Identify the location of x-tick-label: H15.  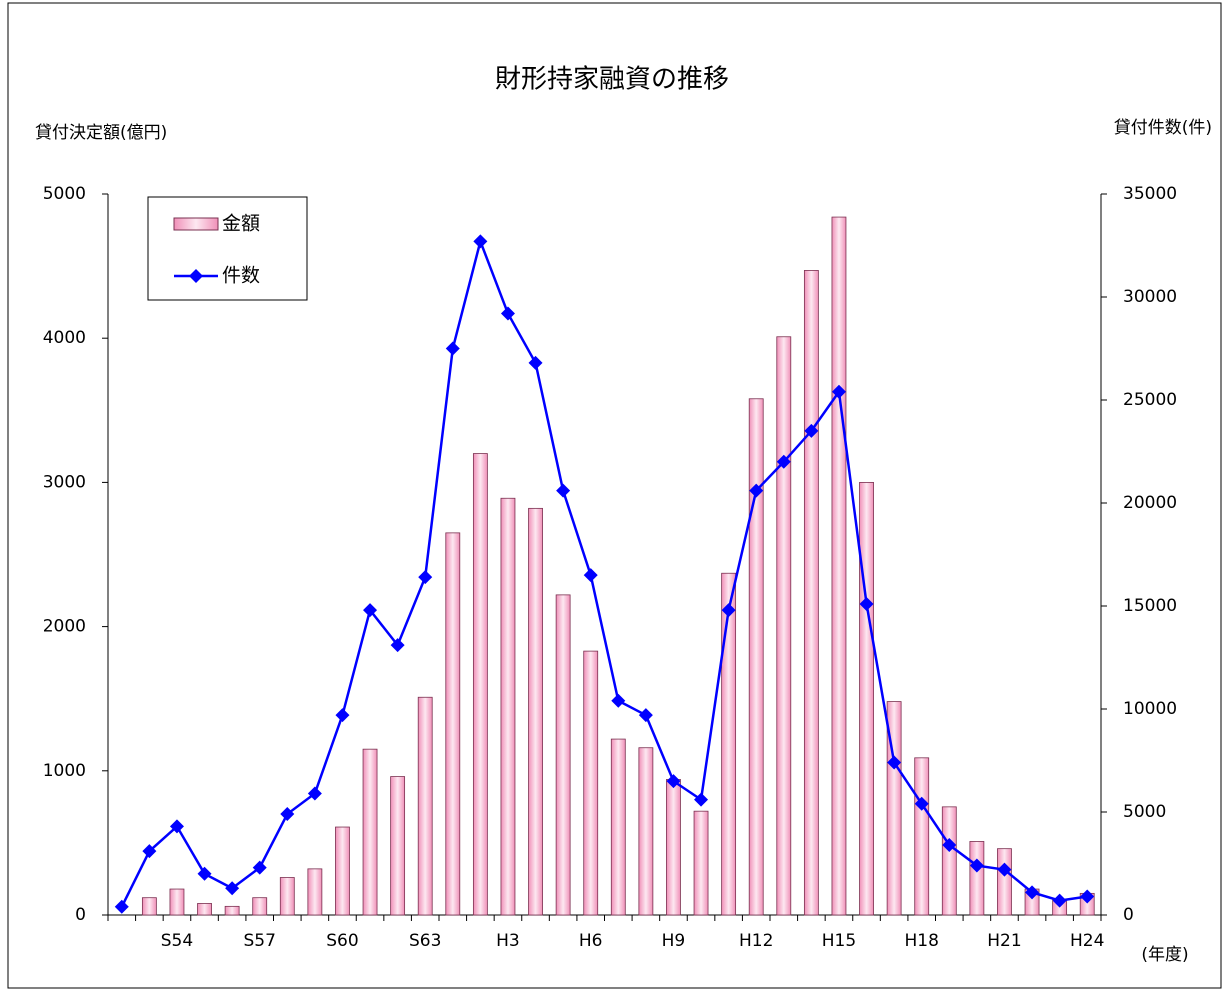
(839, 941).